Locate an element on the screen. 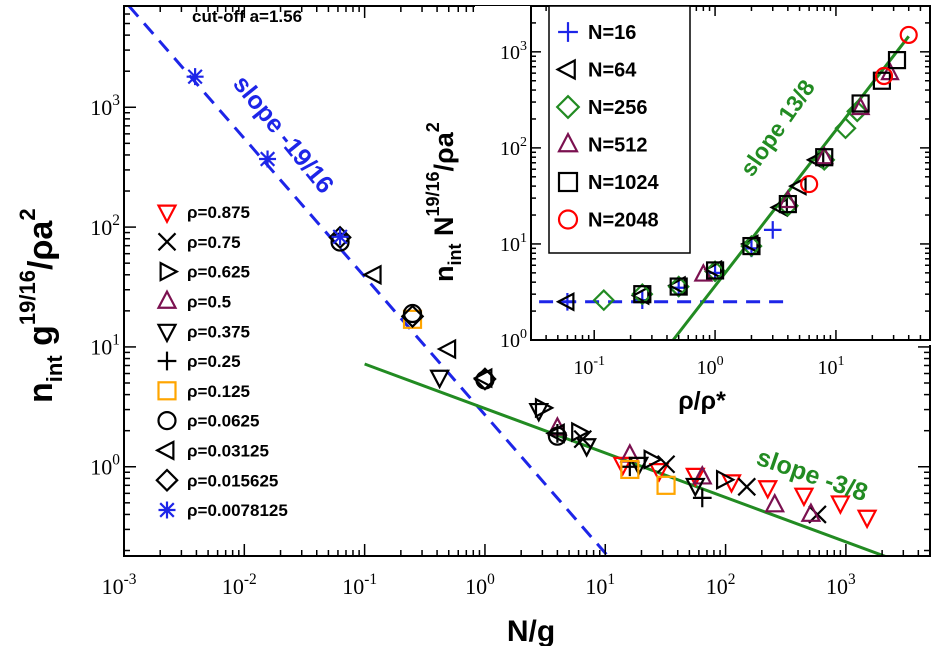  main-chart-x-tick-label-0: 10⁻³ is located at coordinates (119, 585).